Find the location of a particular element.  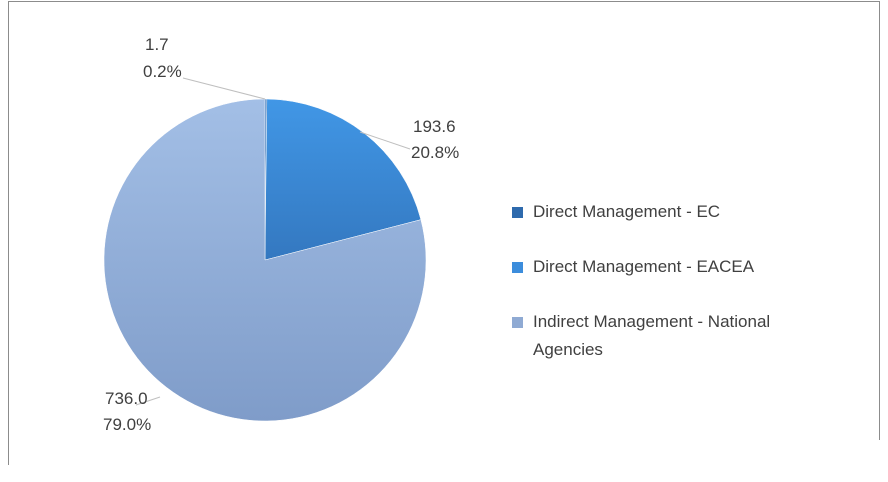

data-label: 736.0 is located at coordinates (126, 398).